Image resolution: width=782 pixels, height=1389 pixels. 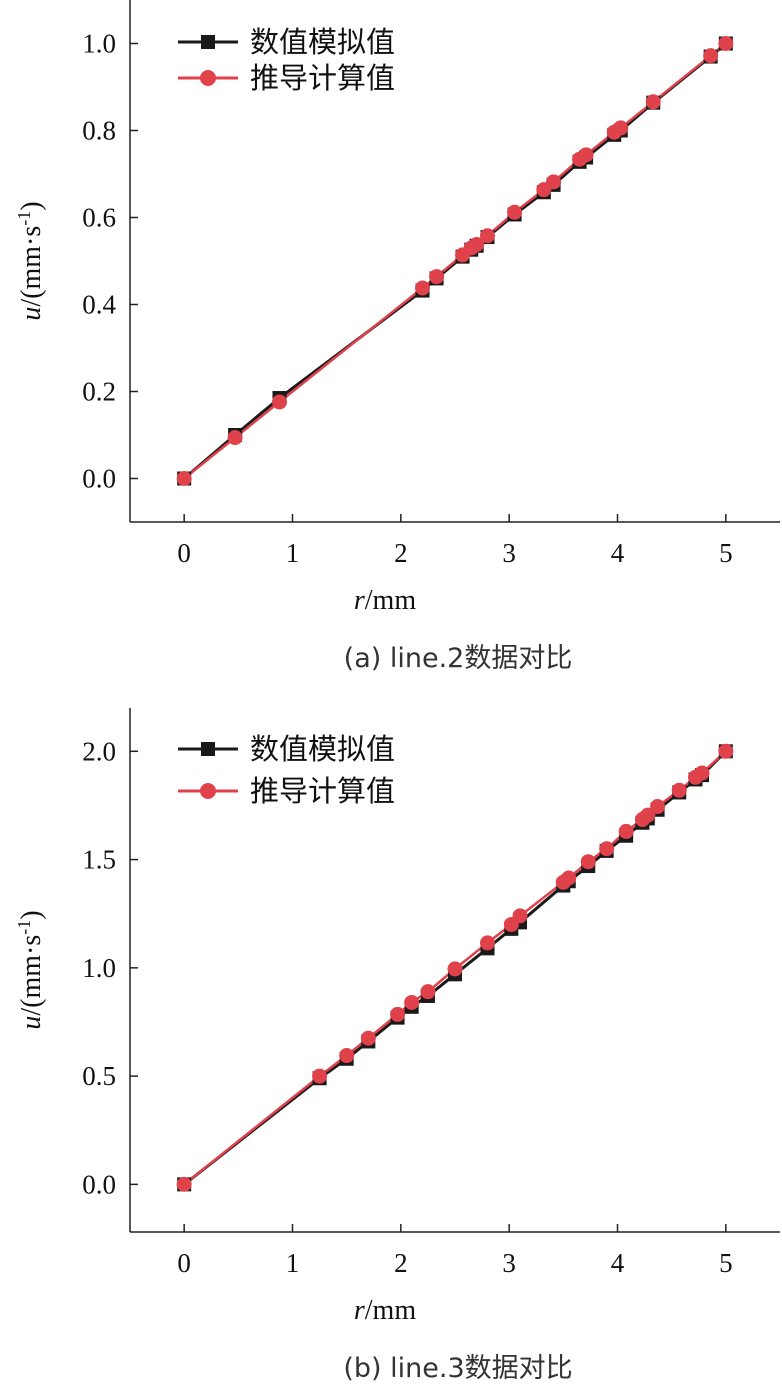 What do you see at coordinates (99, 751) in the screenshot?
I see `y-tick-label: 2.0` at bounding box center [99, 751].